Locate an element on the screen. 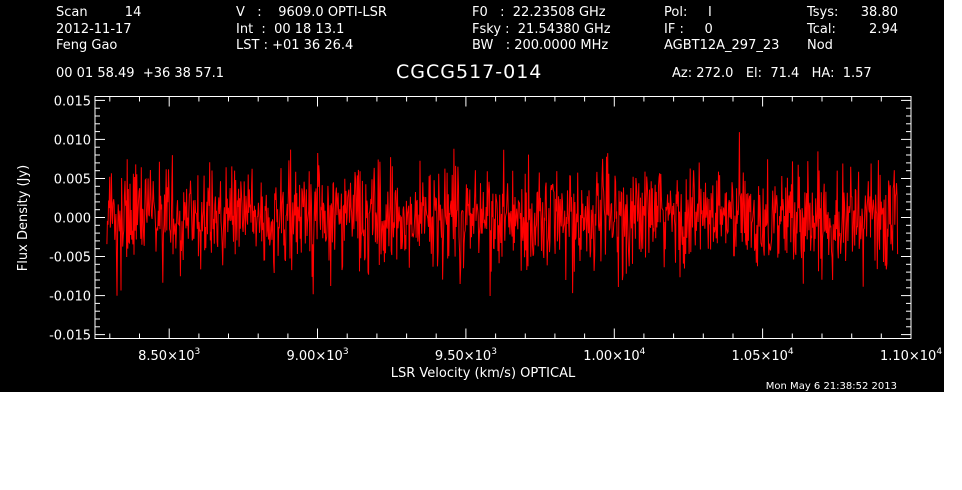 The width and height of the screenshot is (962, 490). header-int: Int : 00 18 13.1 is located at coordinates (290, 29).